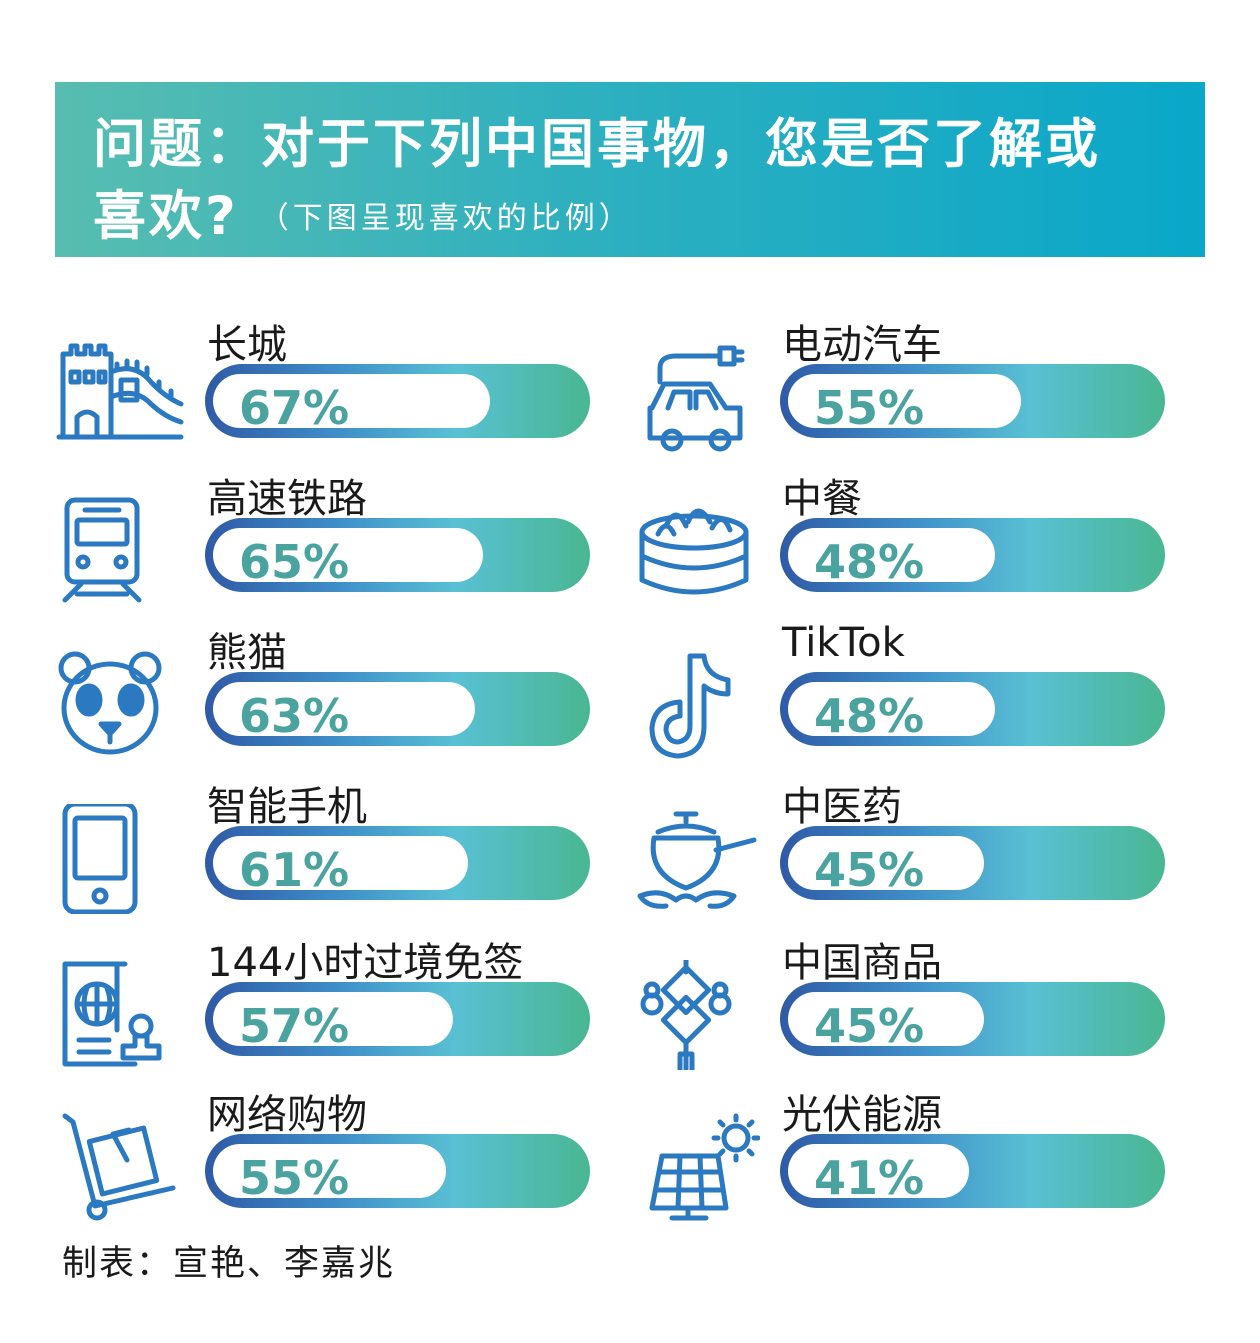 The height and width of the screenshot is (1343, 1260). I want to click on chart-subtitle: （下图呈现喜欢的比例）, so click(445, 218).